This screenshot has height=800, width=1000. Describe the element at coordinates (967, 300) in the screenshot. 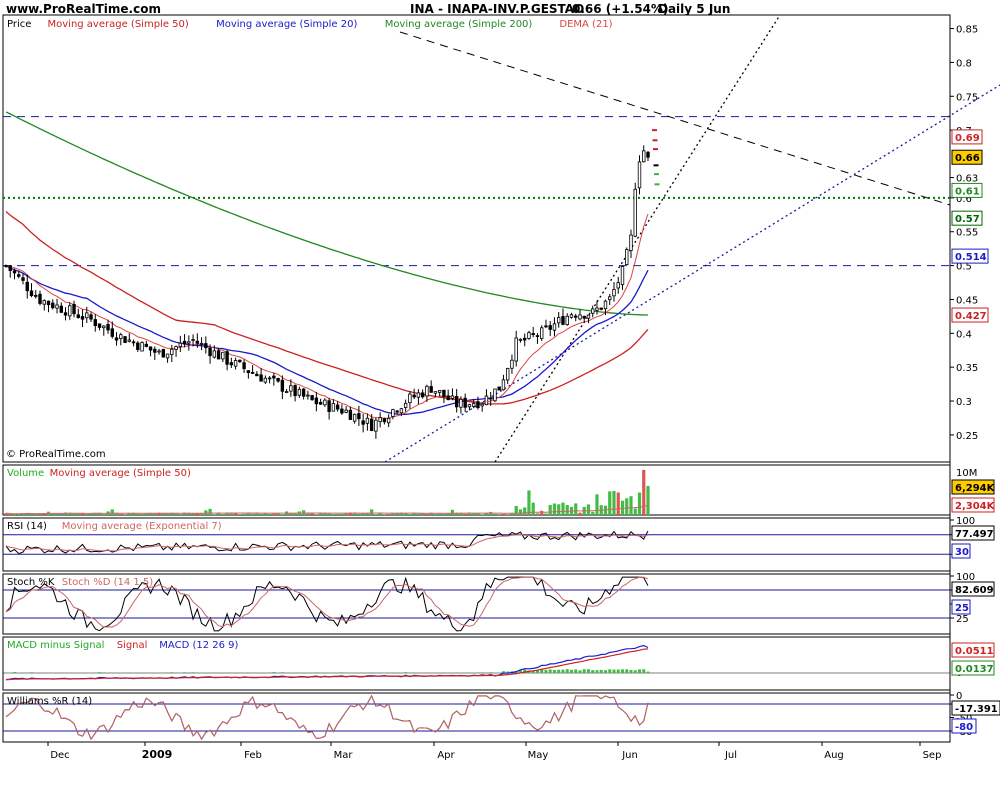

I see `y-tick-label: 0.45` at that location.